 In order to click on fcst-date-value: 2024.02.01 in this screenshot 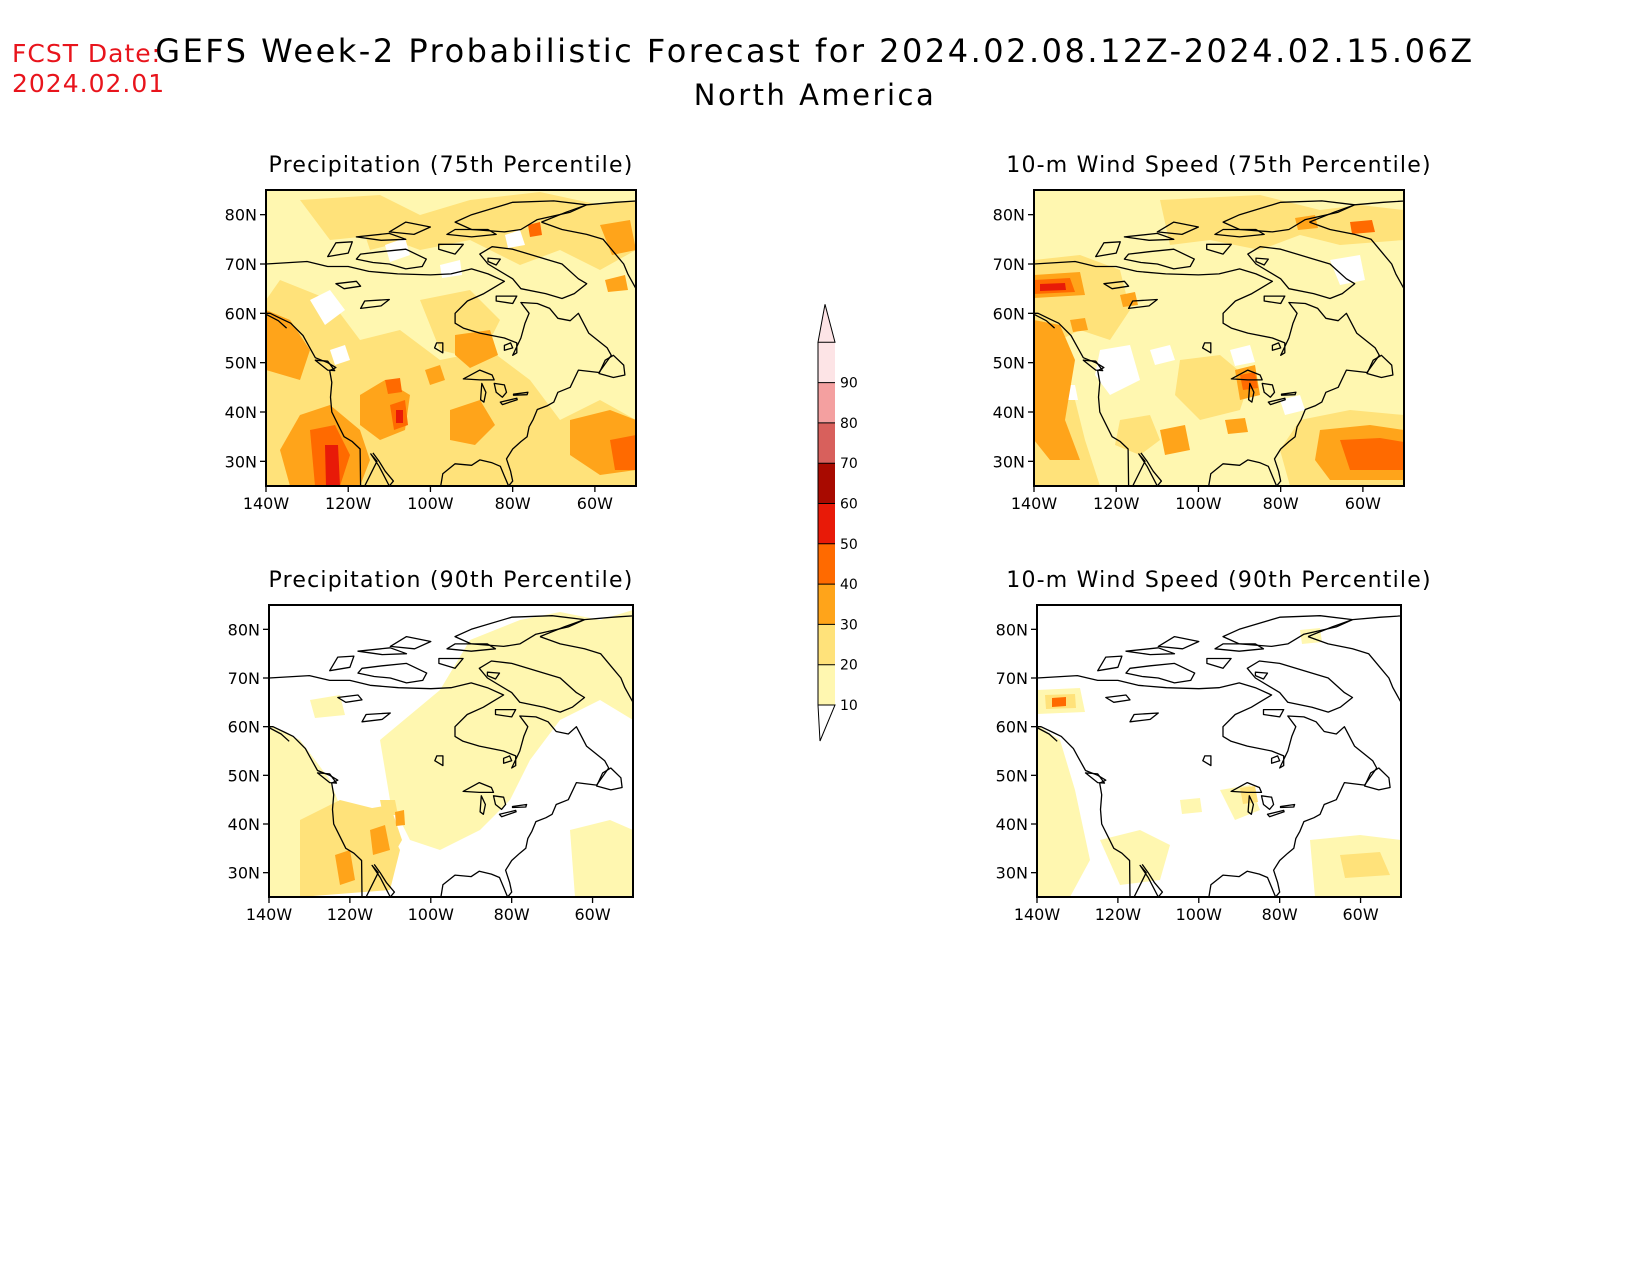, I will do `click(88, 83)`.